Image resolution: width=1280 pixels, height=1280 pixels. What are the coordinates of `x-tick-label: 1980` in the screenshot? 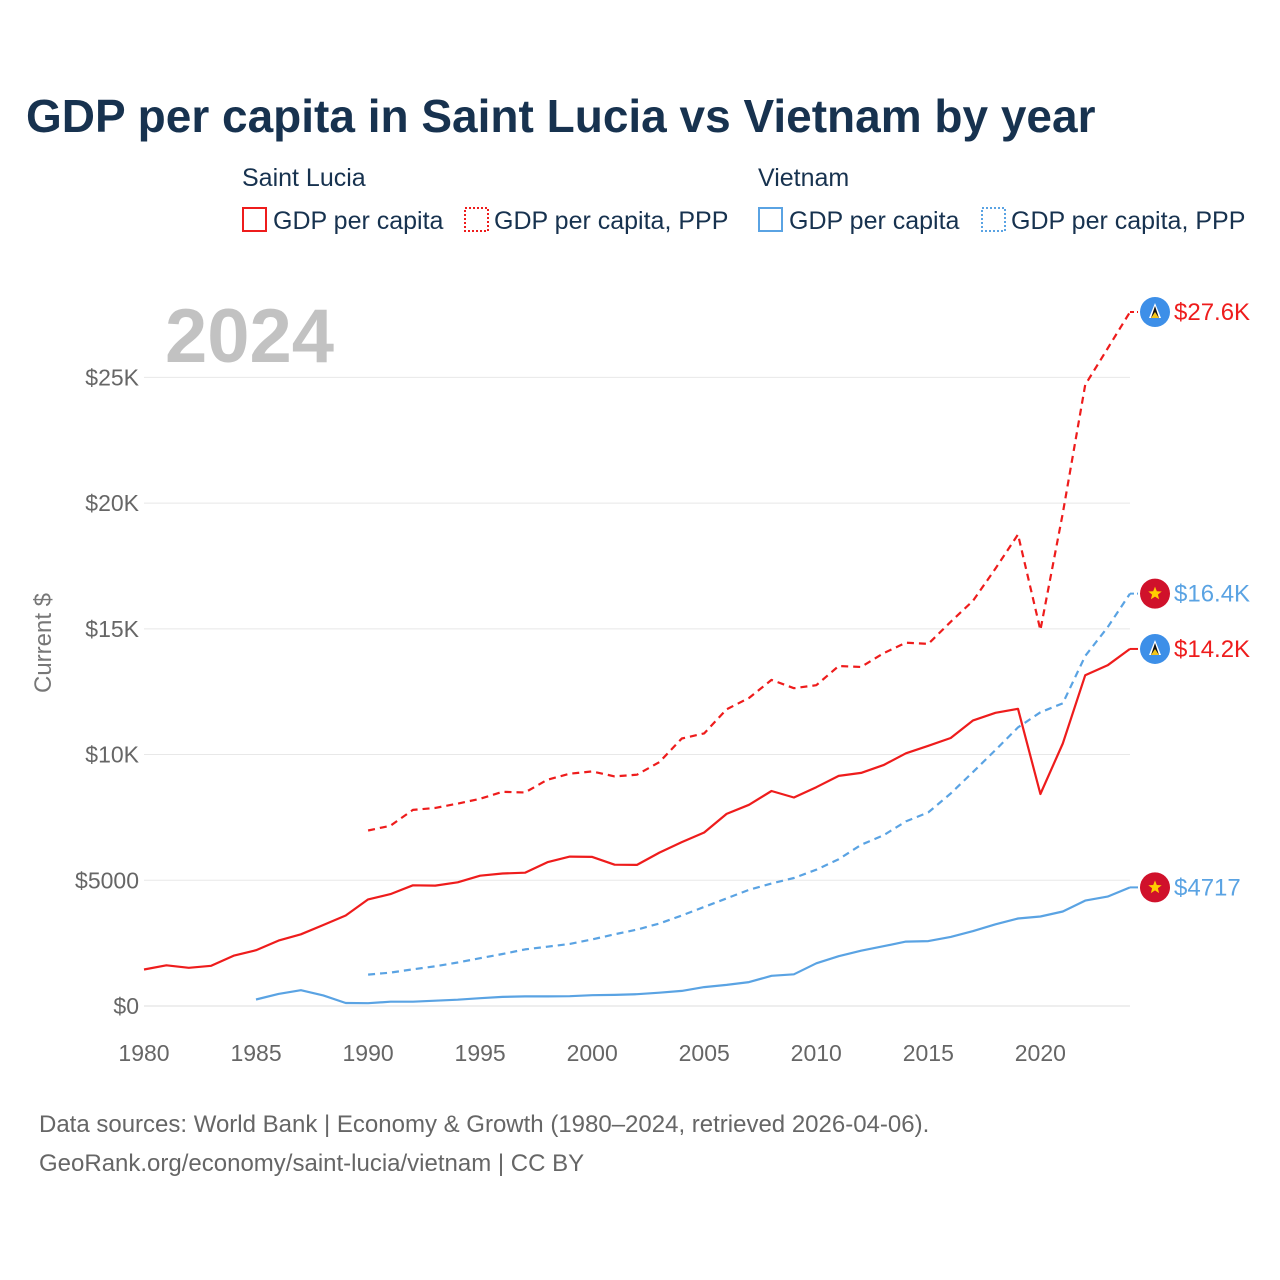 It's located at (143, 1053).